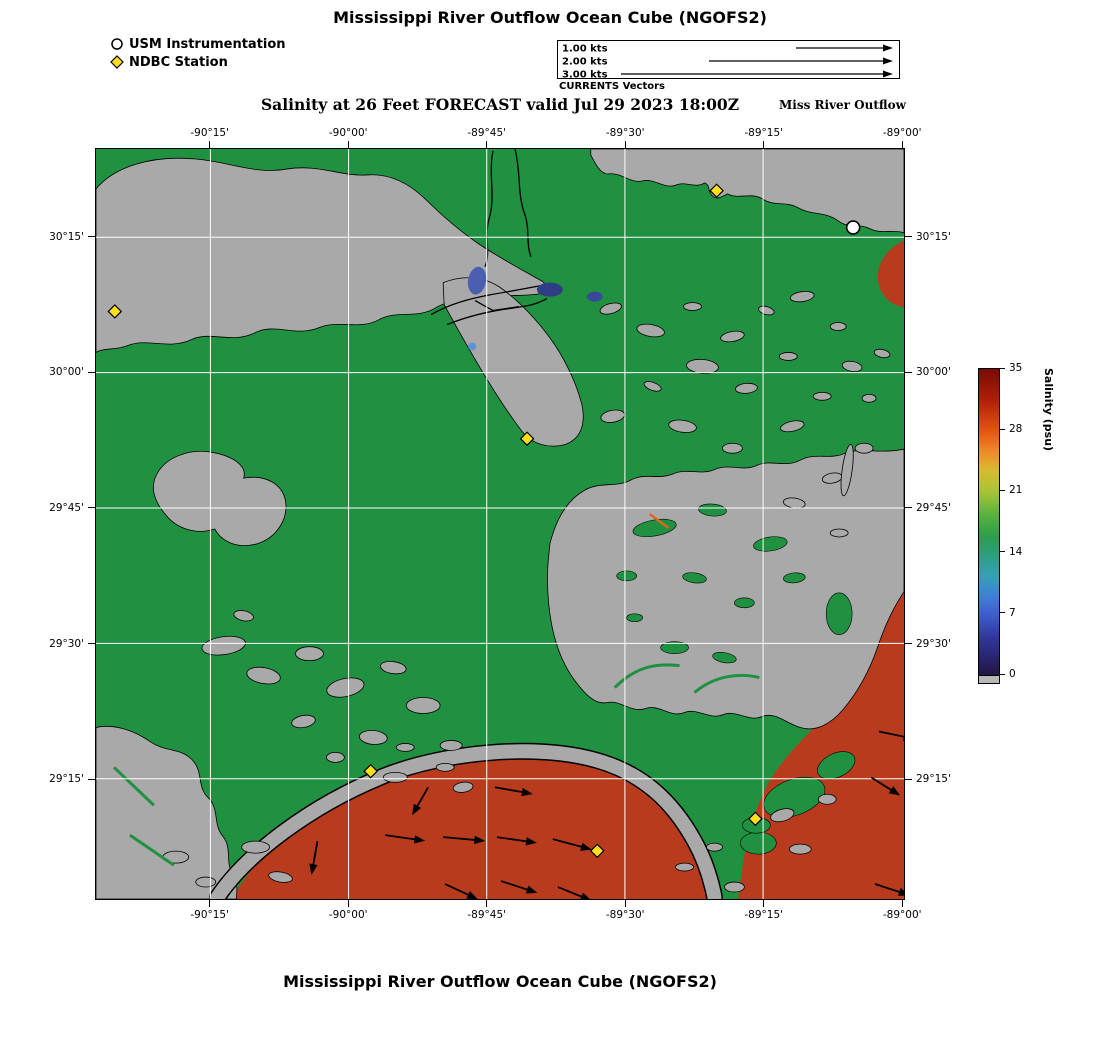  What do you see at coordinates (117, 44) in the screenshot?
I see `usm-marker-icon` at bounding box center [117, 44].